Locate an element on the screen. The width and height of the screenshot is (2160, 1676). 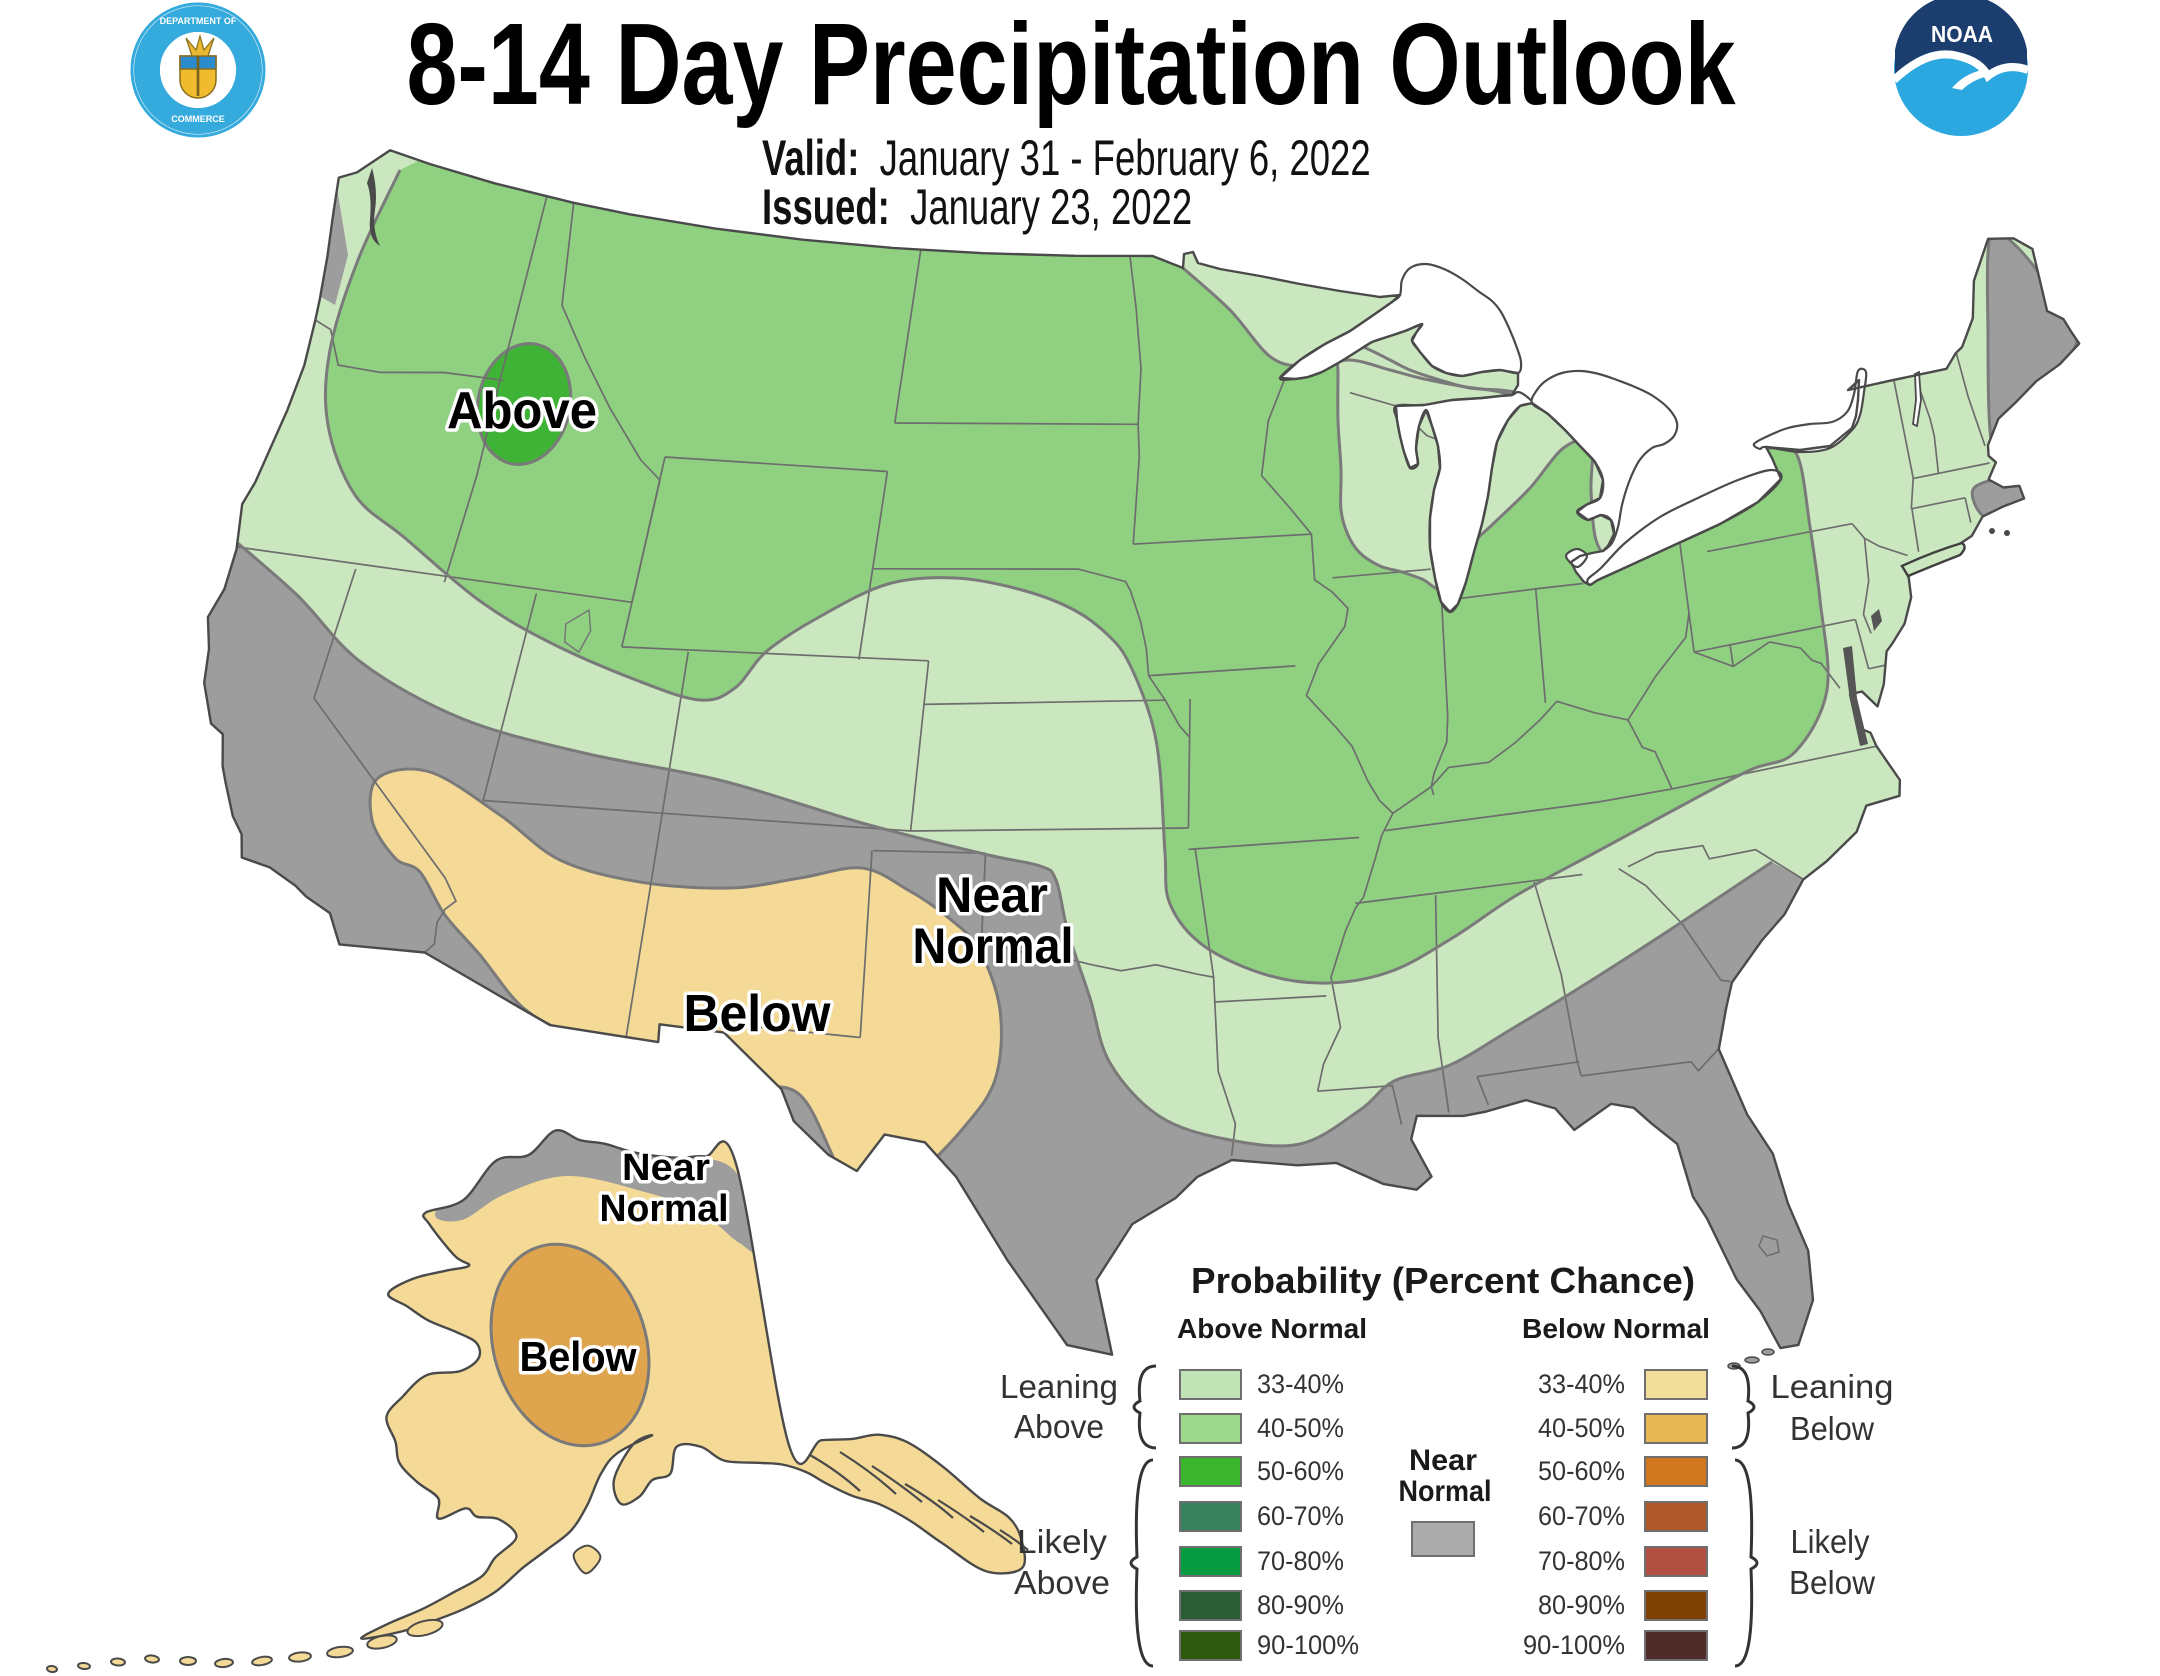
svg-text: NOAA is located at coordinates (1962, 34).